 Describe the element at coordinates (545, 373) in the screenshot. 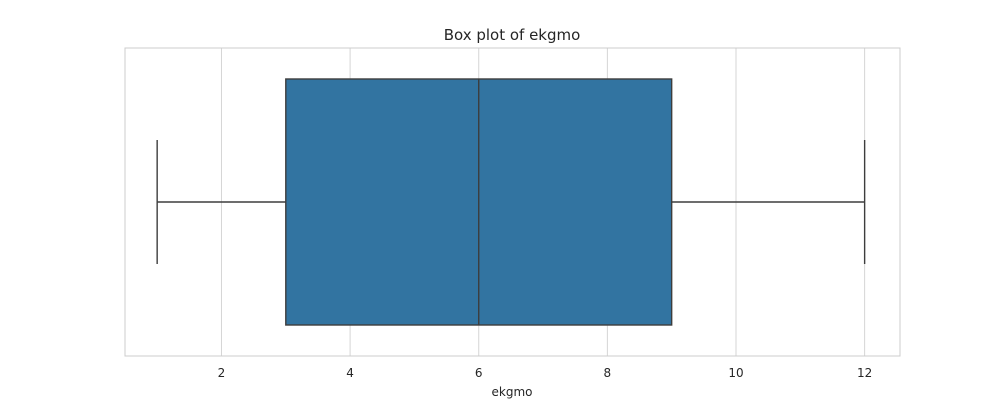

I see `x-tick-labels: 2 4 6 8 10 12` at that location.